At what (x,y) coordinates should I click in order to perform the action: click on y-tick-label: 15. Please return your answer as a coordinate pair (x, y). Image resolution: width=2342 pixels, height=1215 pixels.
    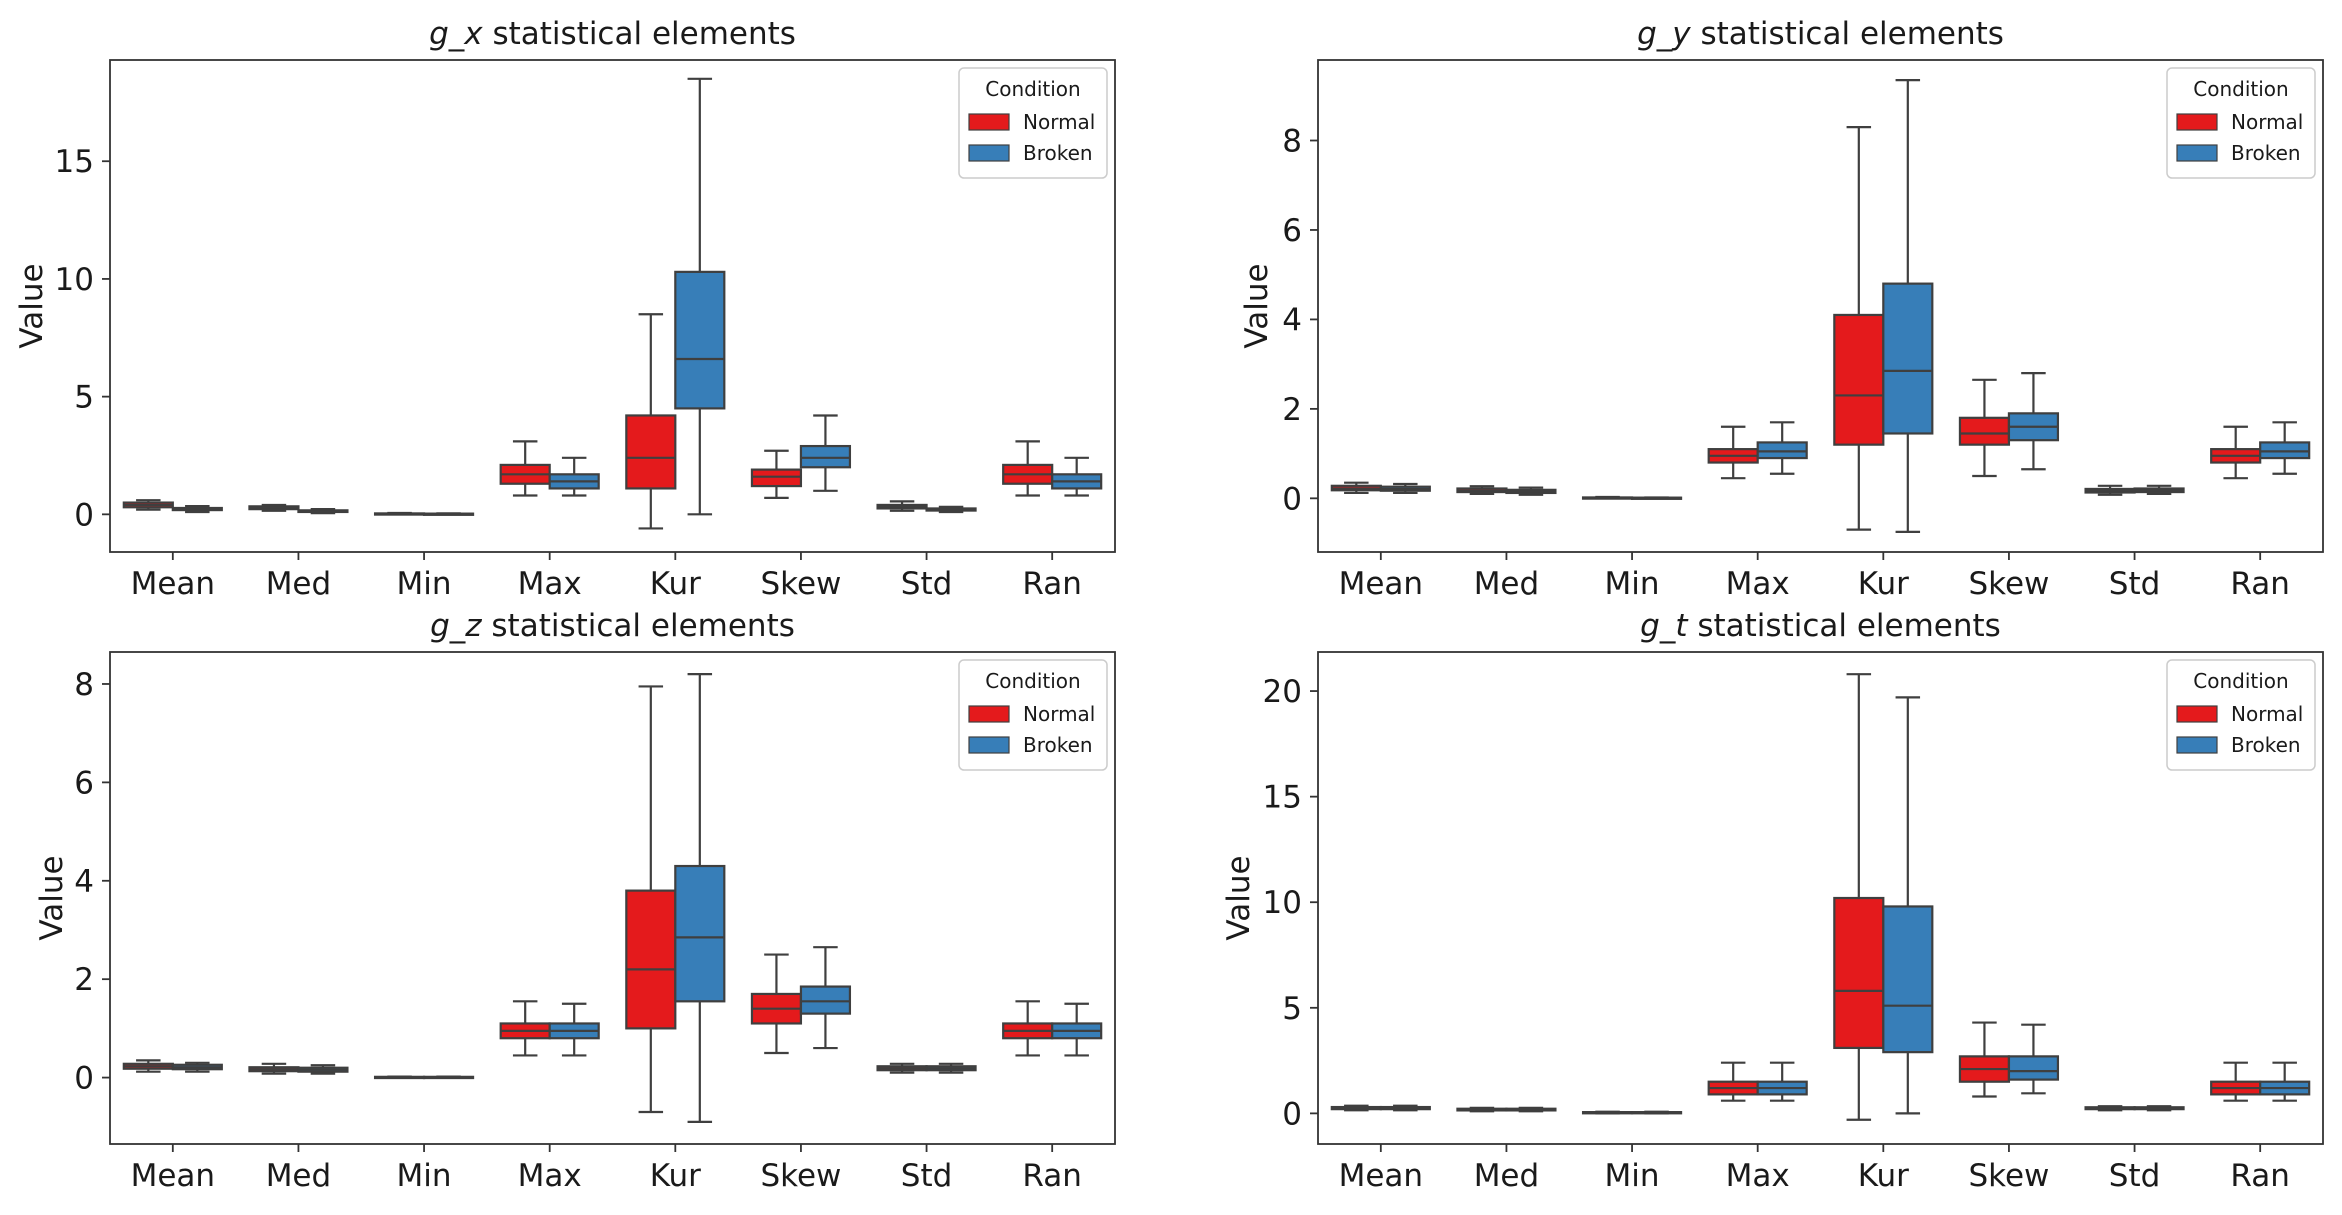
    Looking at the image, I should click on (1282, 798).